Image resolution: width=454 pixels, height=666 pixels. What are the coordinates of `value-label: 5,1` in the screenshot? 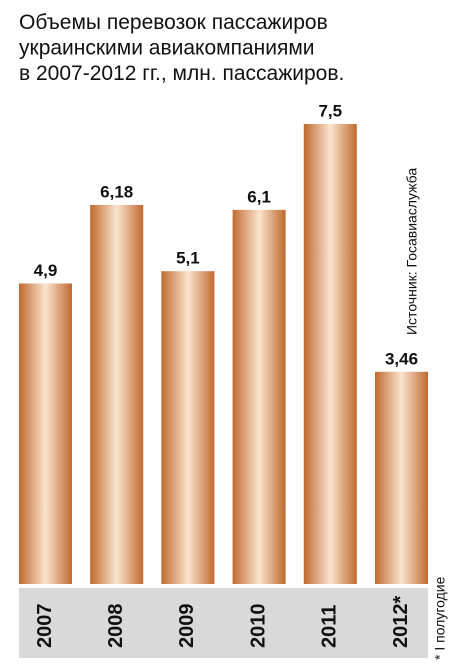 It's located at (188, 258).